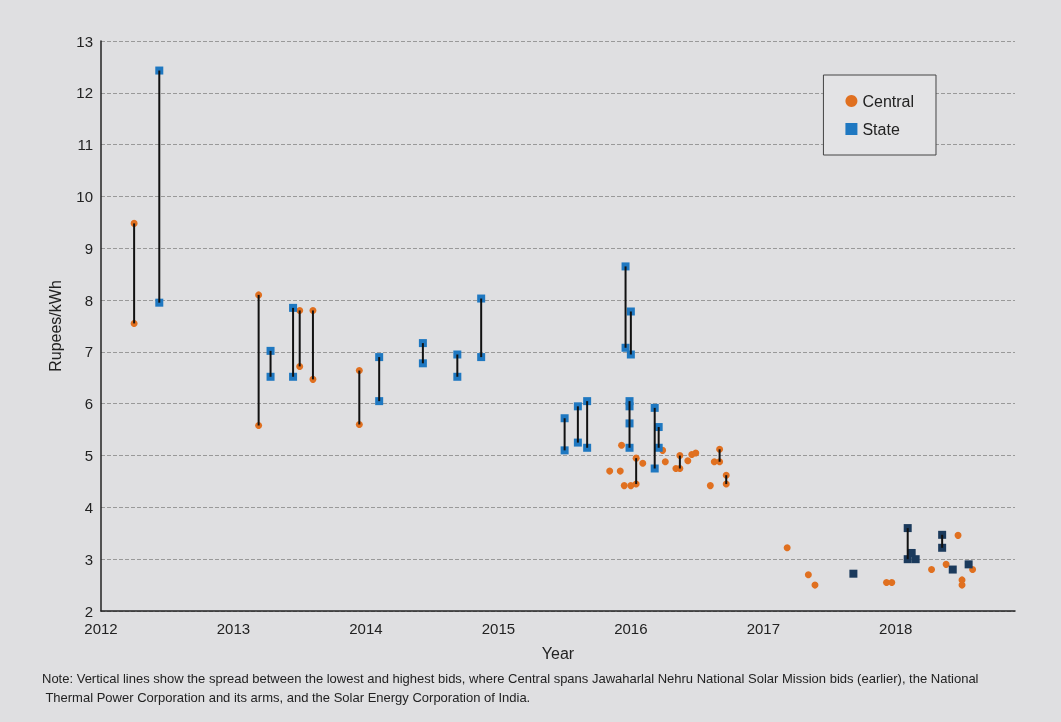 This screenshot has width=1061, height=722. Describe the element at coordinates (366, 628) in the screenshot. I see `x-tick-label: 2014` at that location.